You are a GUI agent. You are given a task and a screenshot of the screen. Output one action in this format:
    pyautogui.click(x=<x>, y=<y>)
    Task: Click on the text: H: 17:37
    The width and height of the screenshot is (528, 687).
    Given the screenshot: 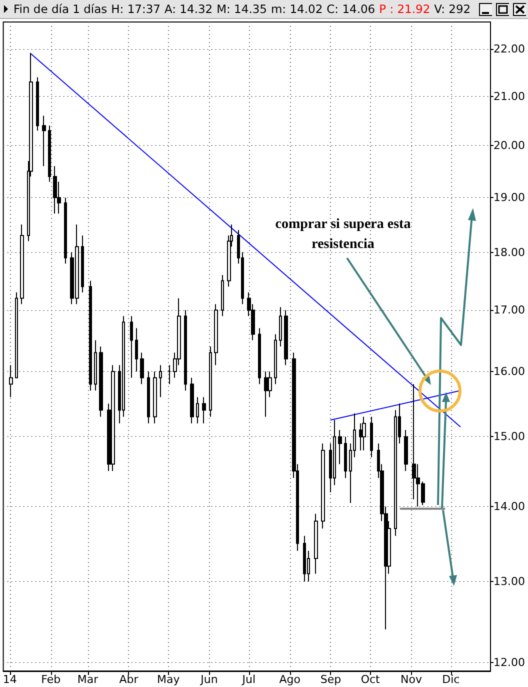 What is the action you would take?
    pyautogui.click(x=135, y=9)
    